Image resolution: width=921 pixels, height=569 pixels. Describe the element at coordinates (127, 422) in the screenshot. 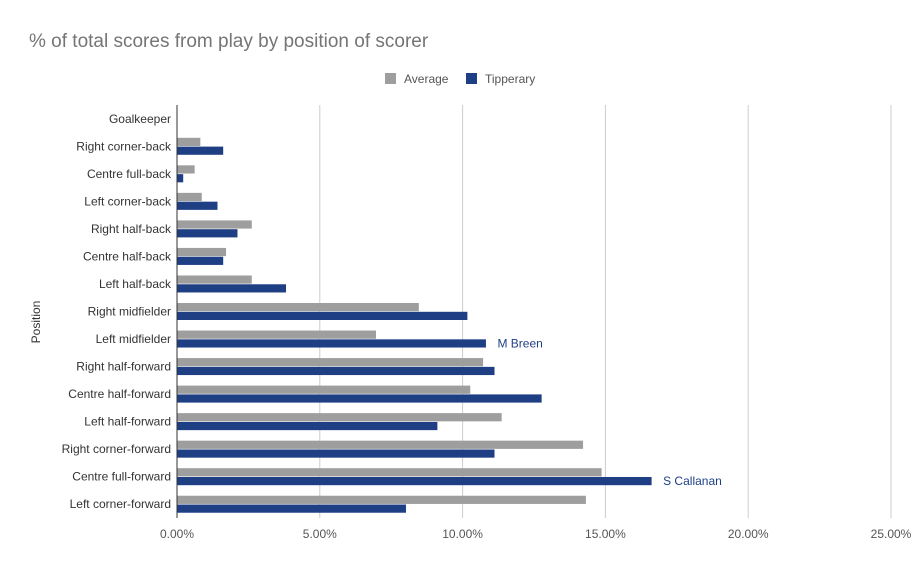

I see `category-label: Left half-forward` at that location.